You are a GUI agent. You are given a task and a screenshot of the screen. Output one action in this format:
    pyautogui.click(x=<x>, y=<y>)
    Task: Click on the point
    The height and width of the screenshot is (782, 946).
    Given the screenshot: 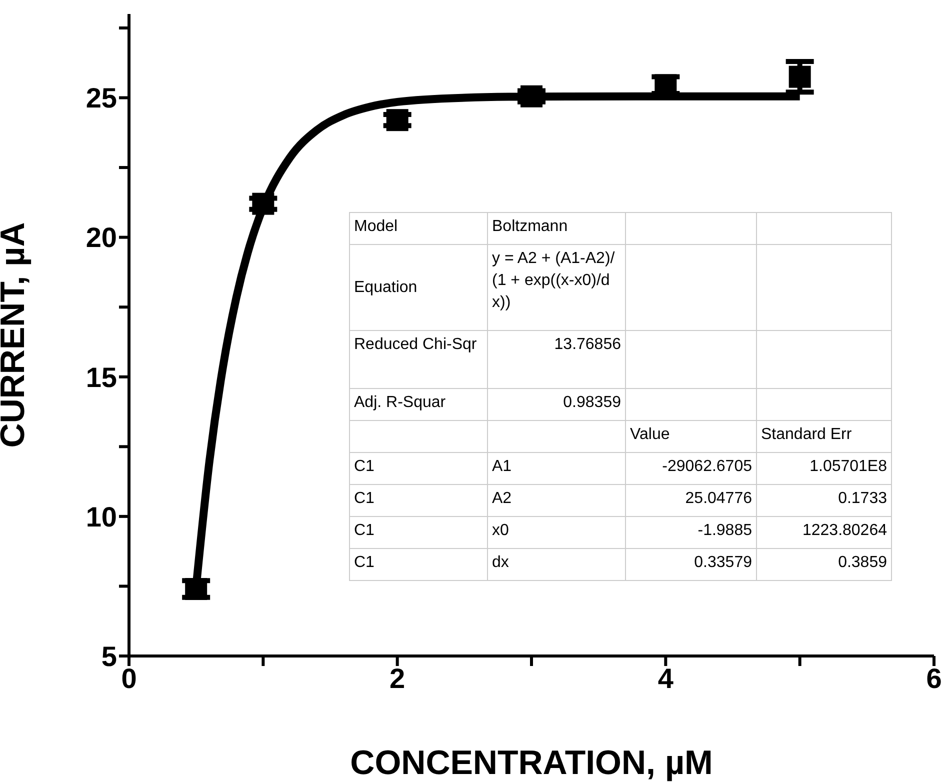 What is the action you would take?
    pyautogui.click(x=799, y=77)
    